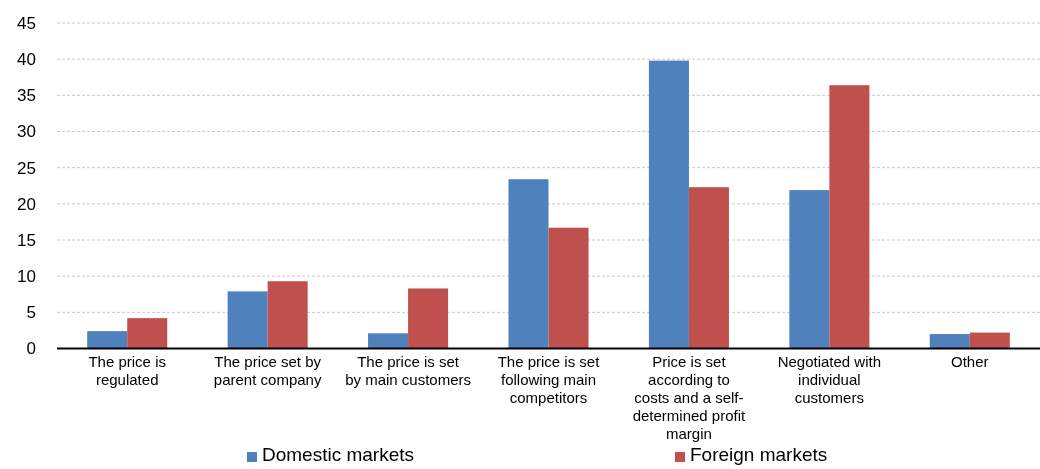 Image resolution: width=1040 pixels, height=469 pixels. What do you see at coordinates (759, 454) in the screenshot?
I see `legend-label: Foreign markets` at bounding box center [759, 454].